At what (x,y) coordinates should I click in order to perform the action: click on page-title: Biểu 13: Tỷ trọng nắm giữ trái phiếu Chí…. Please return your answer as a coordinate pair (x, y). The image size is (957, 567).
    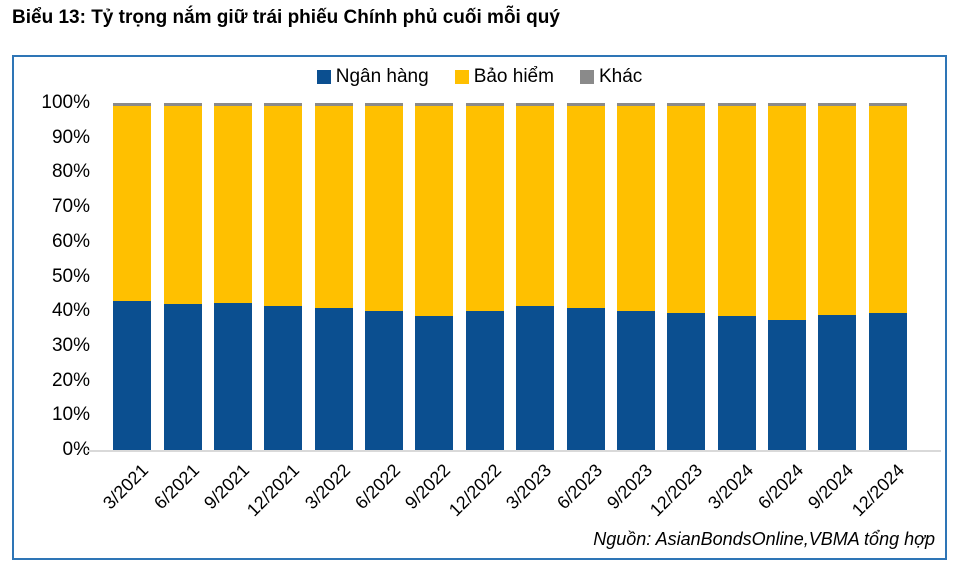
    Looking at the image, I should click on (286, 17).